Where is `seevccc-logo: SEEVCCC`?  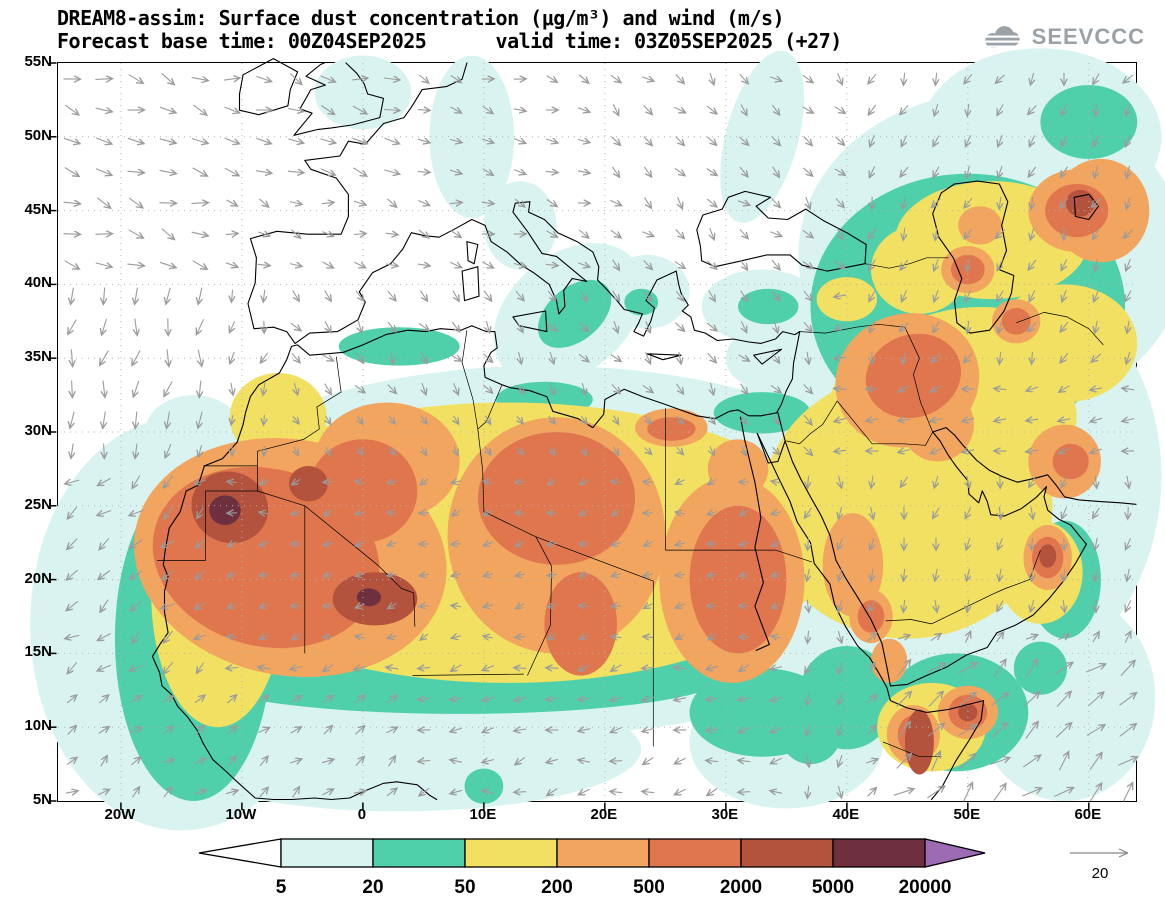
seevccc-logo: SEEVCCC is located at coordinates (1062, 37).